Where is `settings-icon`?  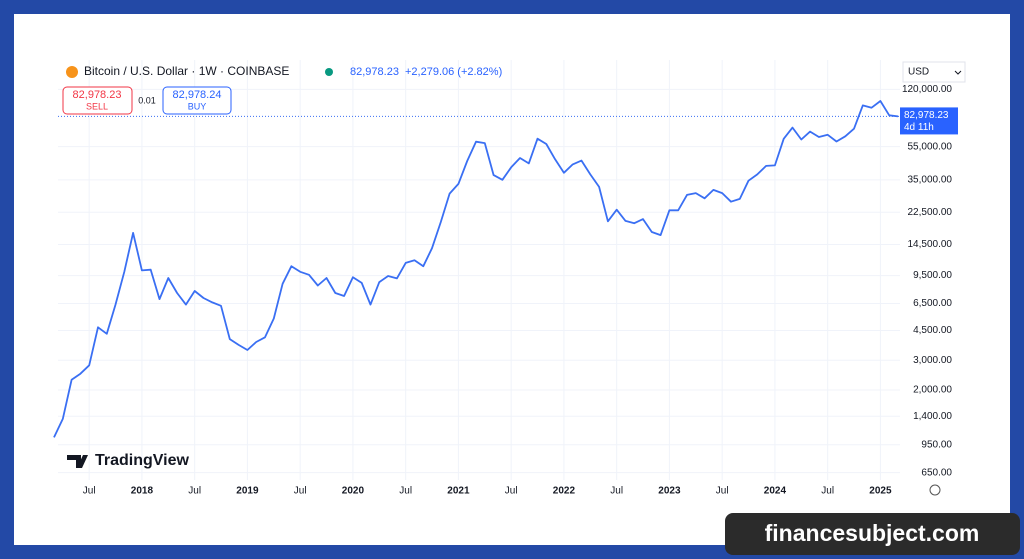
settings-icon is located at coordinates (935, 490).